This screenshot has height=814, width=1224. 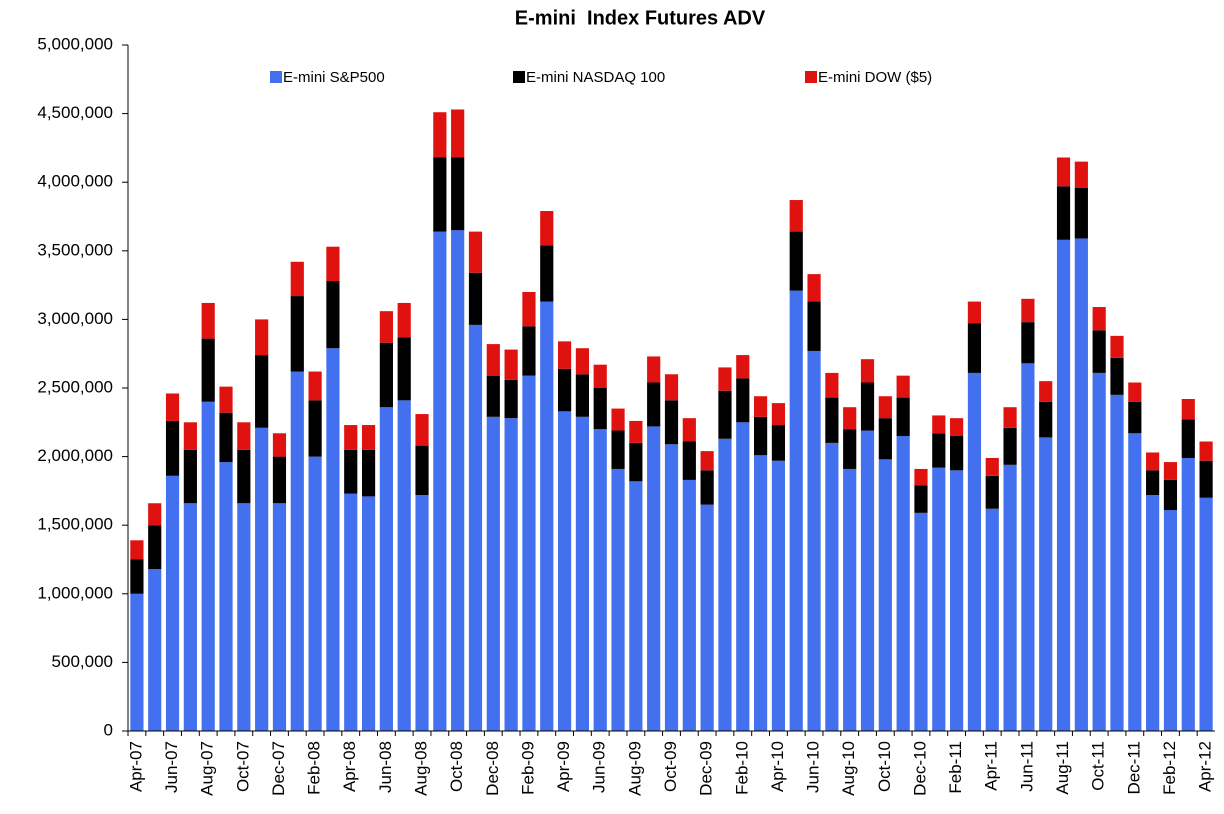 What do you see at coordinates (634, 768) in the screenshot?
I see `x-tick-label: Aug-09` at bounding box center [634, 768].